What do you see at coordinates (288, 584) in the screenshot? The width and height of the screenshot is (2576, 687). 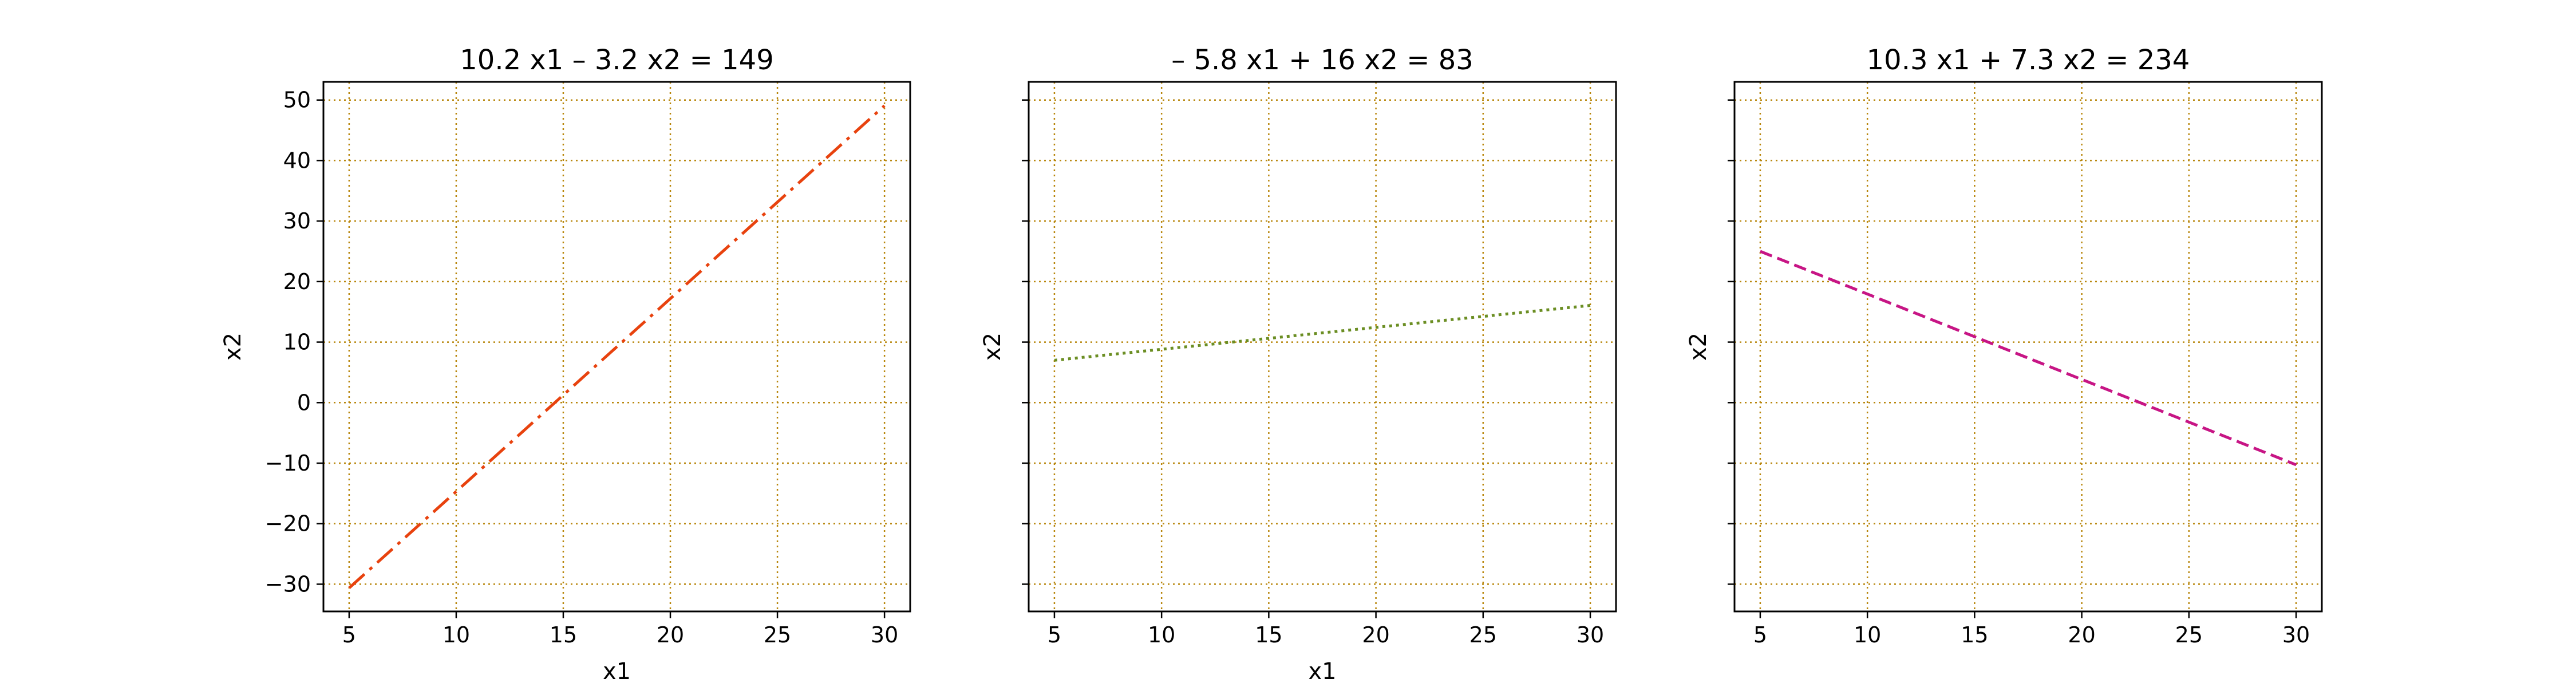 I see `y-tick-label: −30` at bounding box center [288, 584].